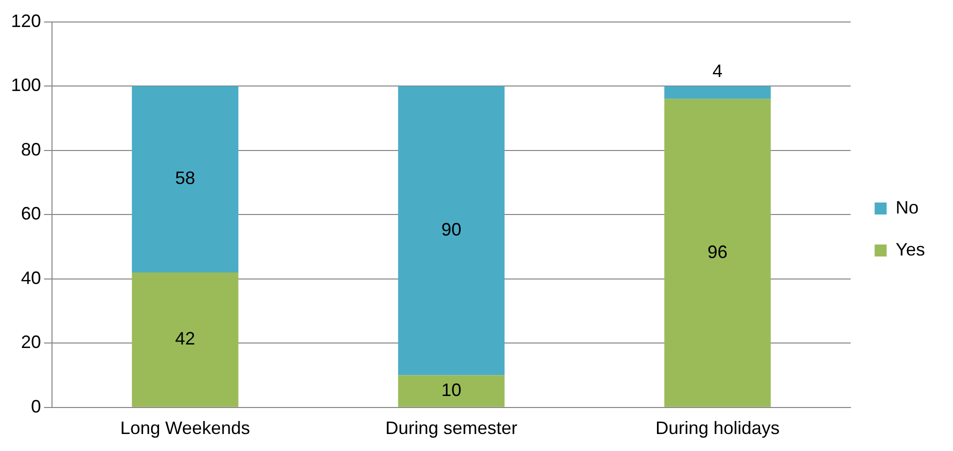 The image size is (953, 451). What do you see at coordinates (31, 278) in the screenshot?
I see `y-tick-label: 40` at bounding box center [31, 278].